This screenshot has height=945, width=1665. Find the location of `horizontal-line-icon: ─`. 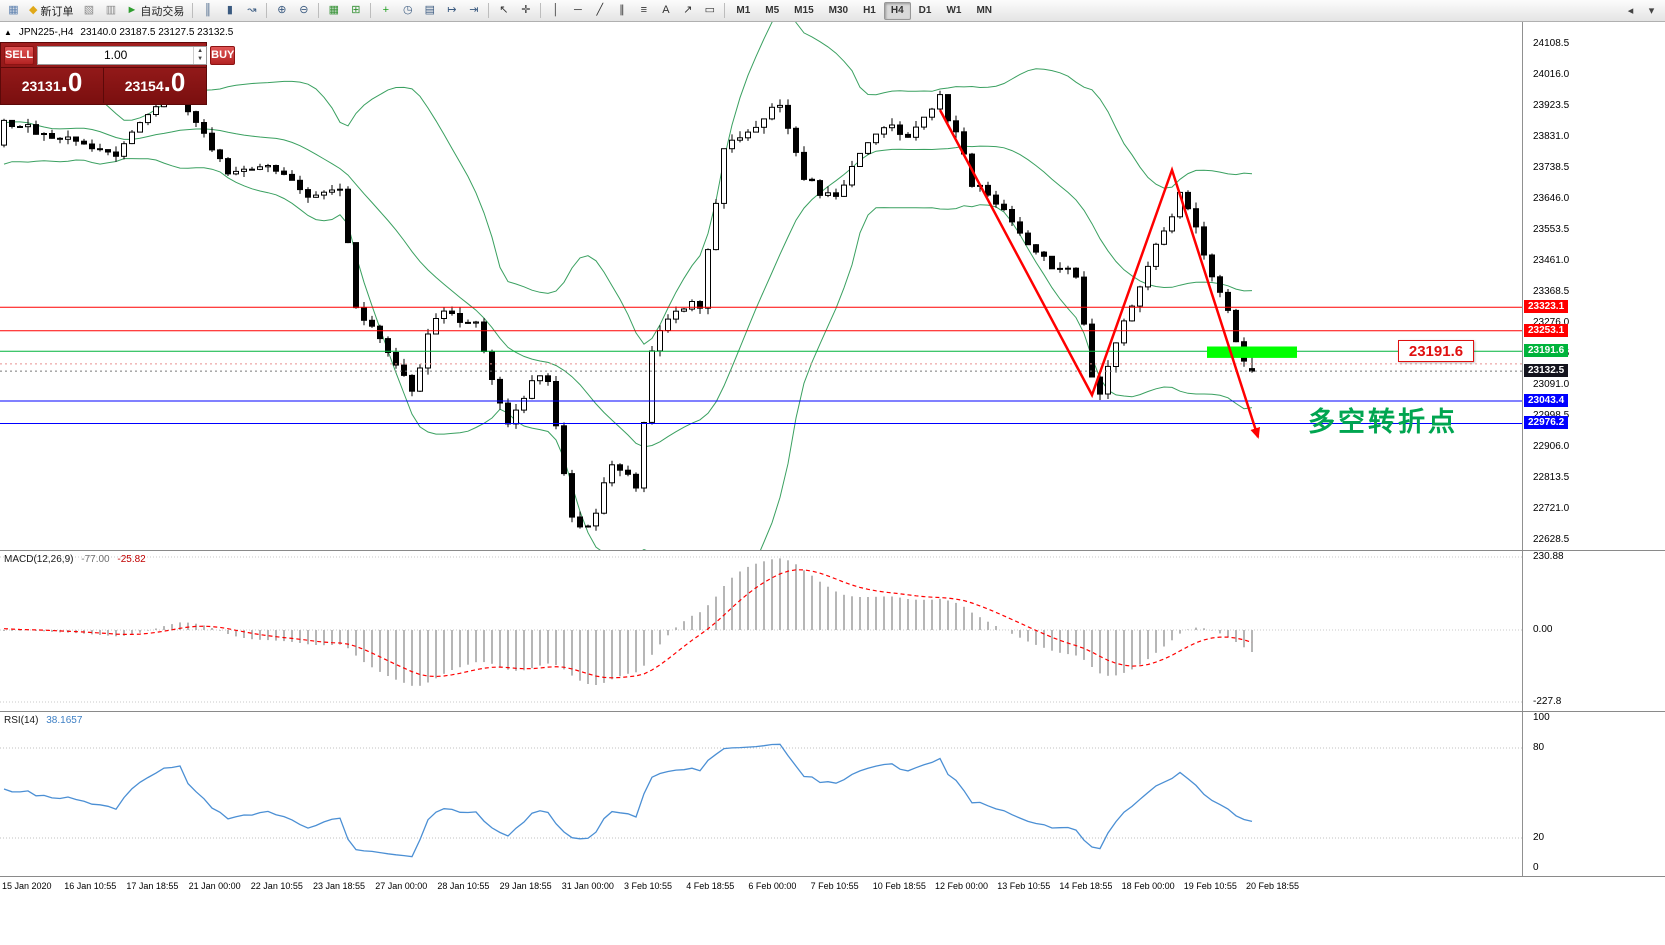

horizontal-line-icon: ─ is located at coordinates (577, 10).